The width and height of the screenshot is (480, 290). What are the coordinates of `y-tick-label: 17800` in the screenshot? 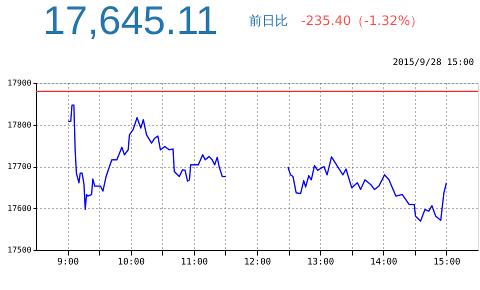 It's located at (19, 125).